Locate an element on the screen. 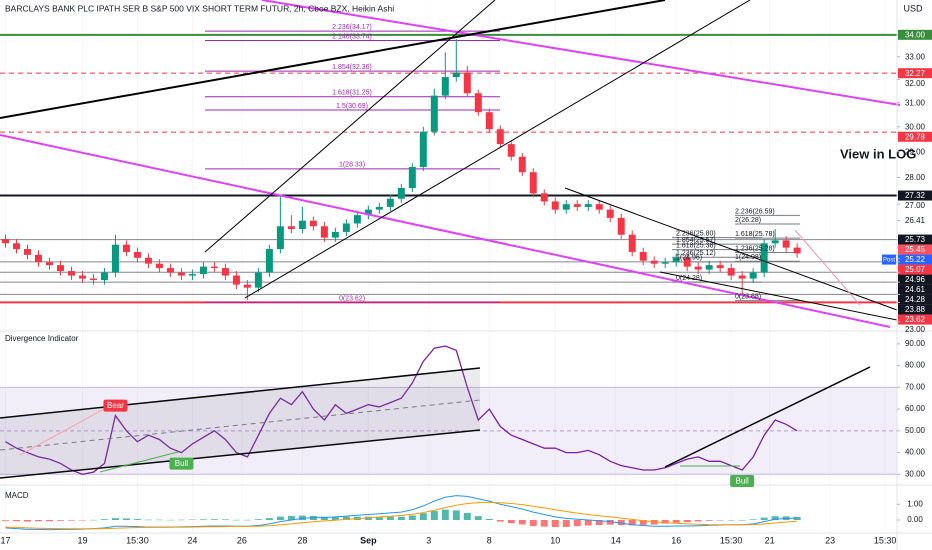  x-tick-label: 8 is located at coordinates (489, 540).